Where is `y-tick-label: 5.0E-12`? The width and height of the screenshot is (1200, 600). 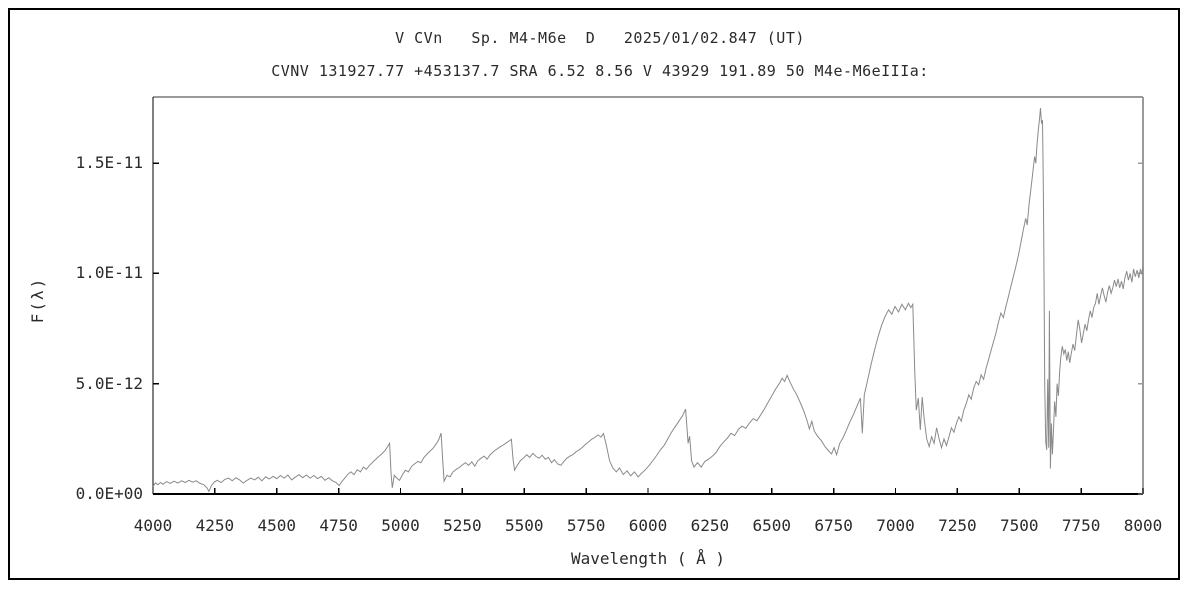 y-tick-label: 5.0E-12 is located at coordinates (109, 383).